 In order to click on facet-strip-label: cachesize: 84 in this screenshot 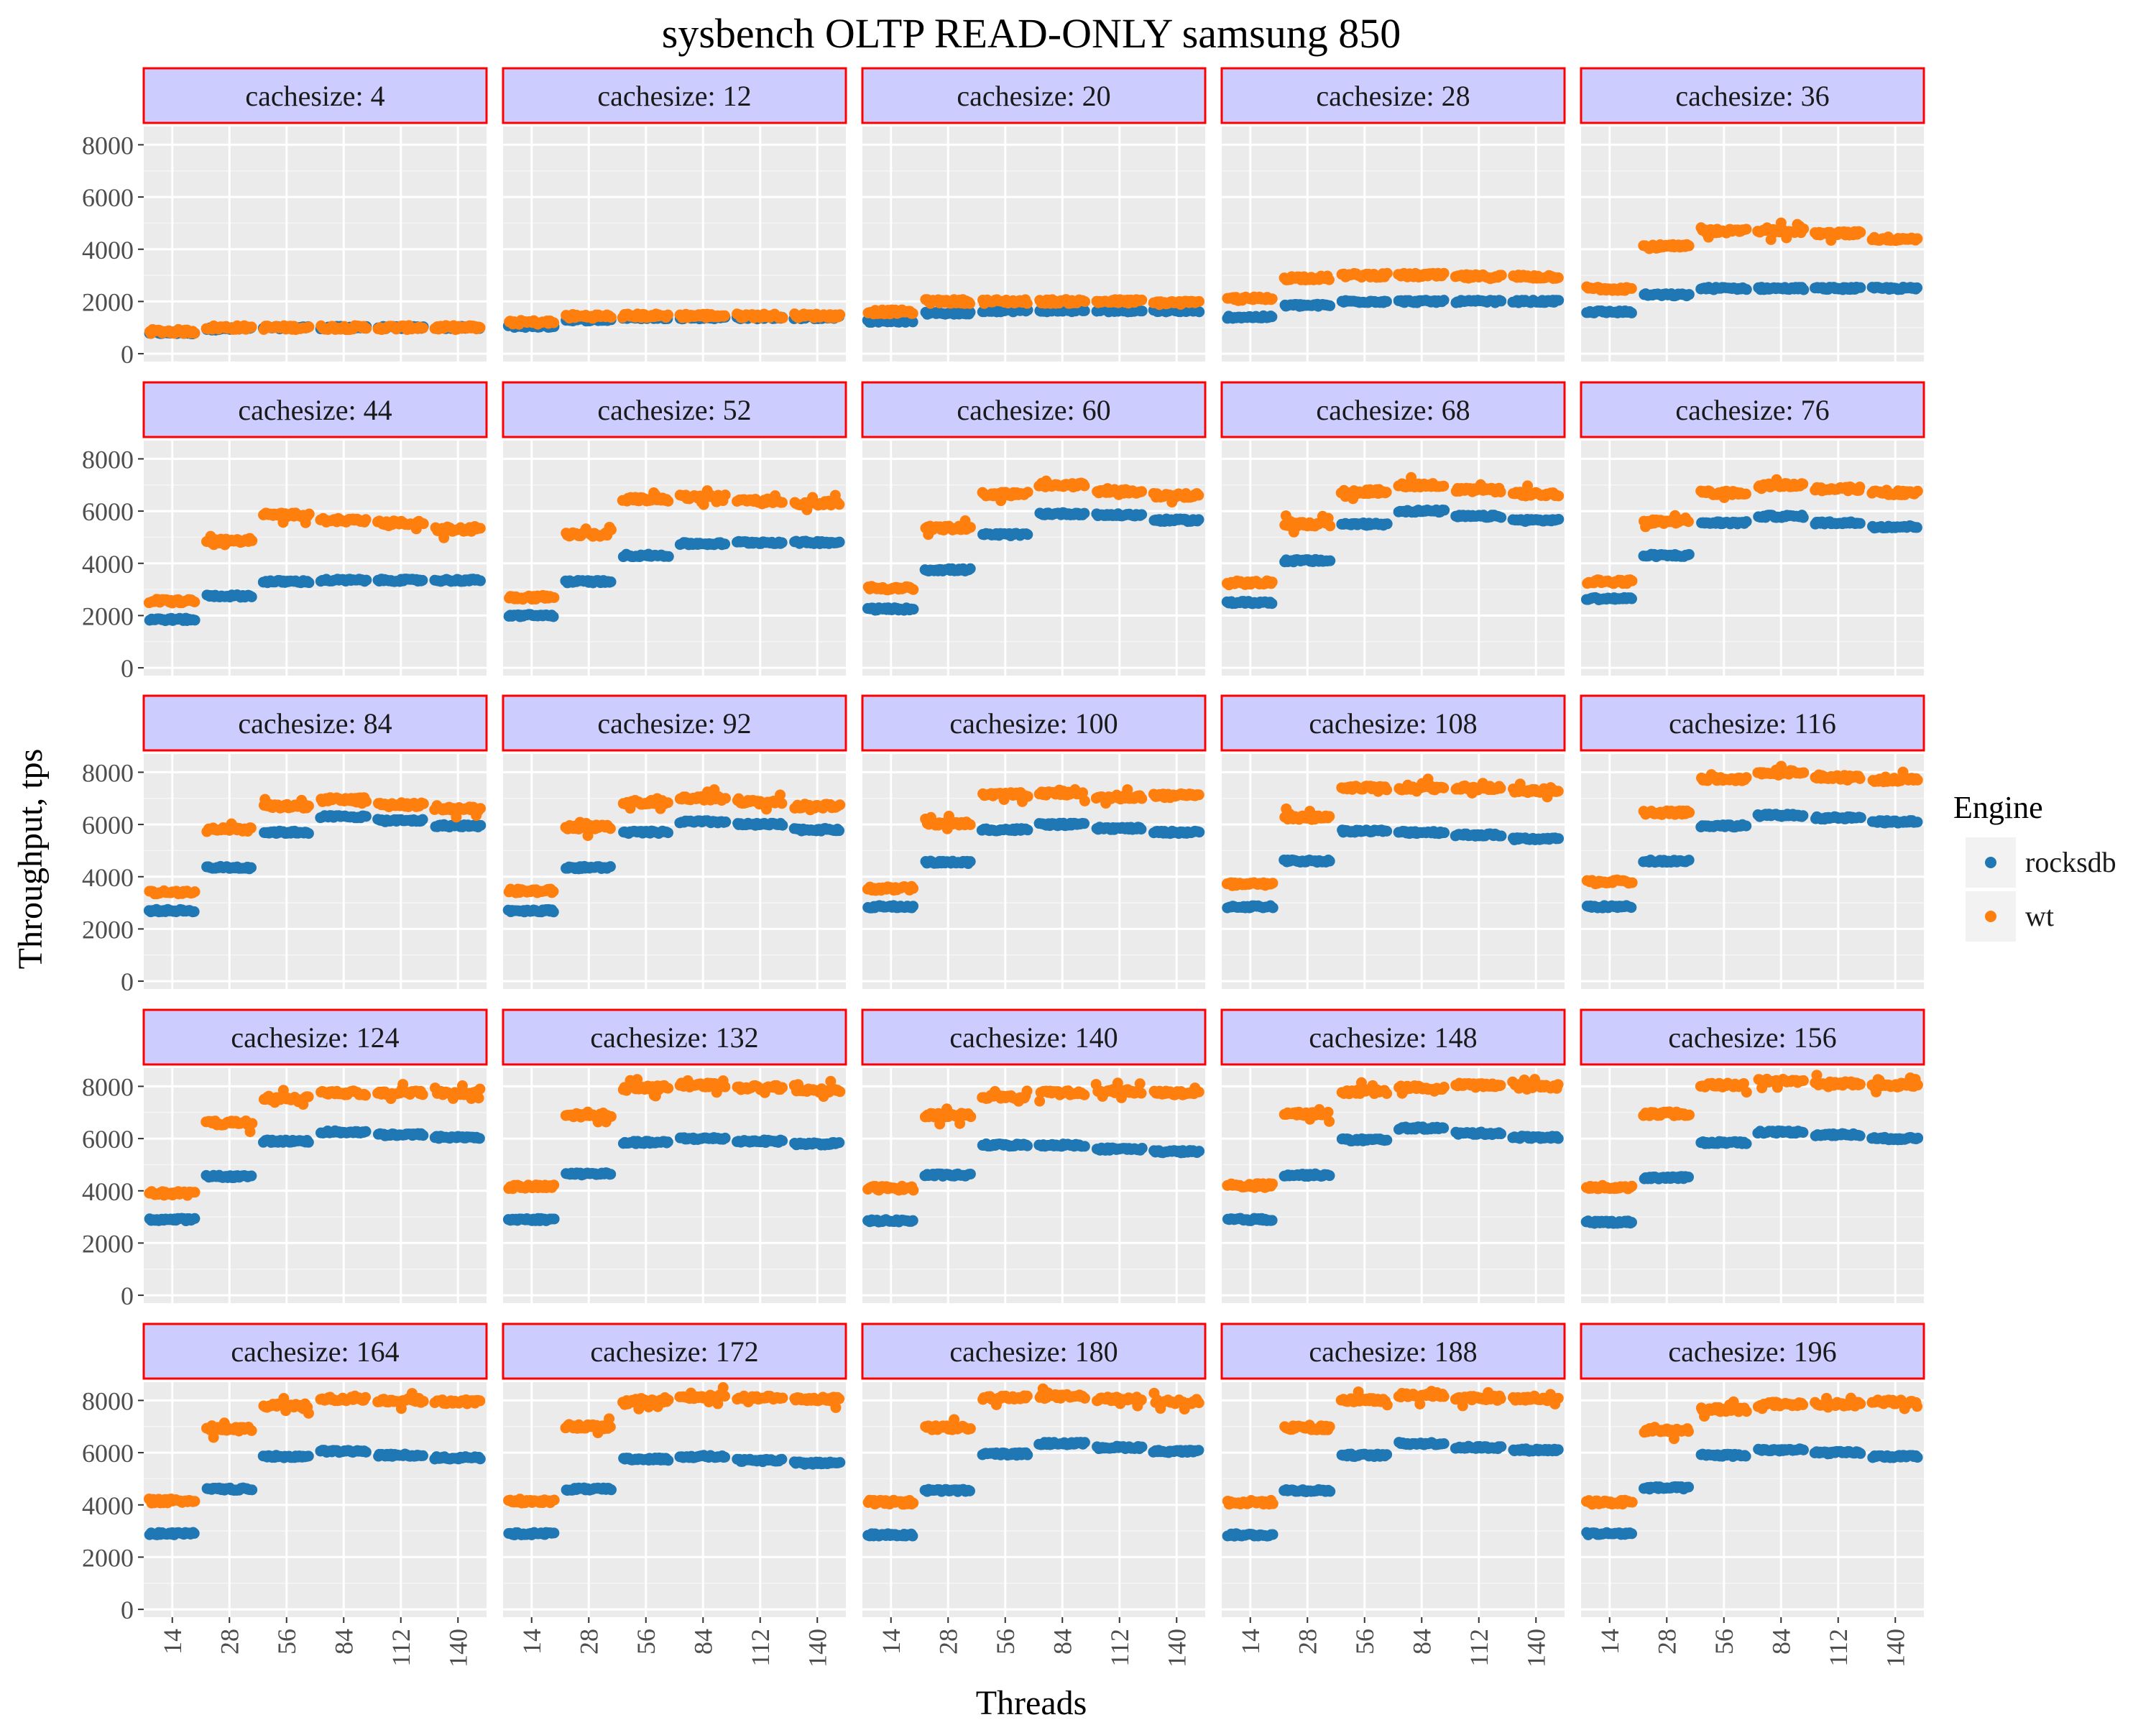, I will do `click(315, 723)`.